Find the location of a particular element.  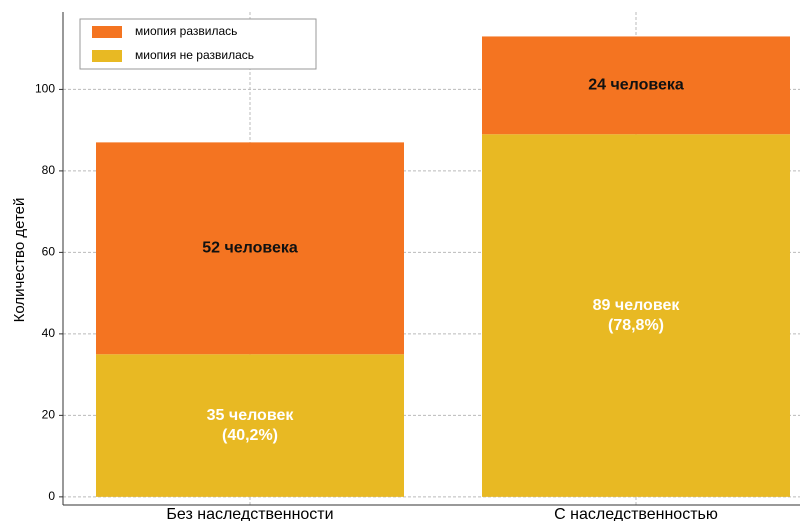

legend-label: миопия развилась is located at coordinates (186, 31).